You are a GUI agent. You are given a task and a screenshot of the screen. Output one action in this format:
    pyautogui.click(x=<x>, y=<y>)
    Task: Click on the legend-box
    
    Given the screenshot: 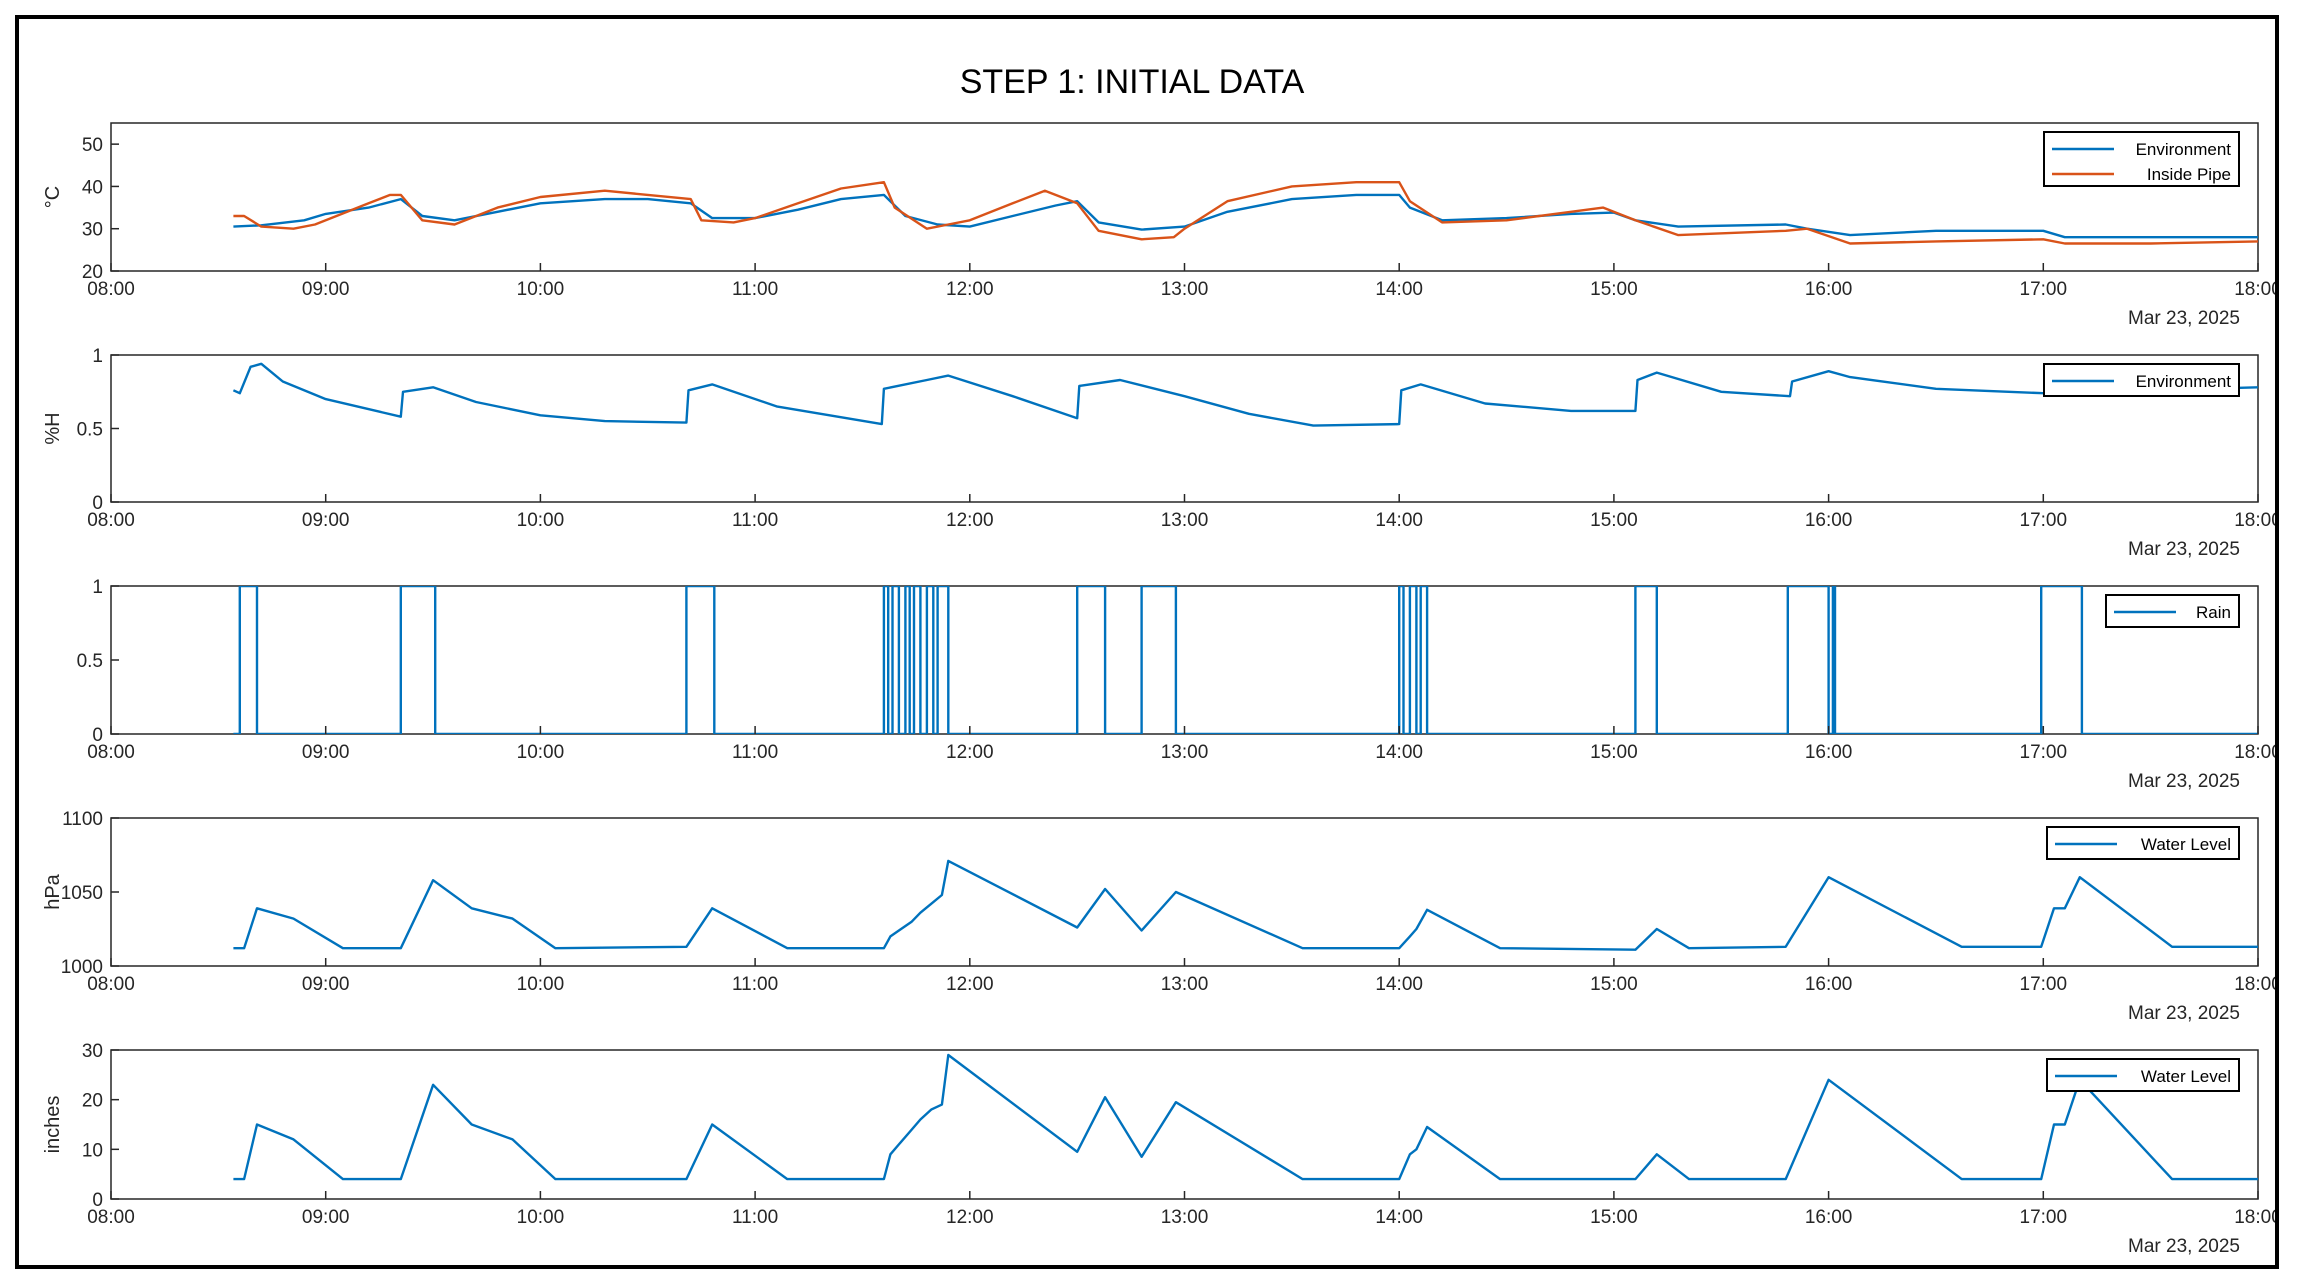 What is the action you would take?
    pyautogui.click(x=2141, y=159)
    